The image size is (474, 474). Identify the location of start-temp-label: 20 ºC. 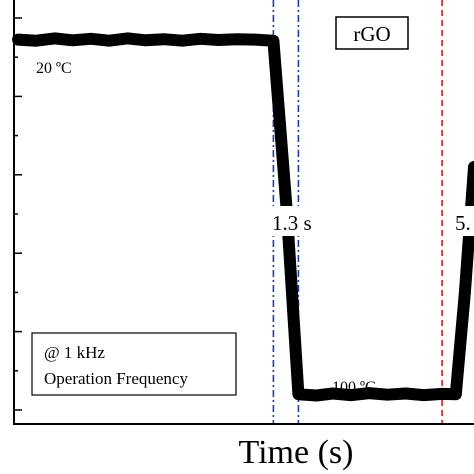
(54, 68).